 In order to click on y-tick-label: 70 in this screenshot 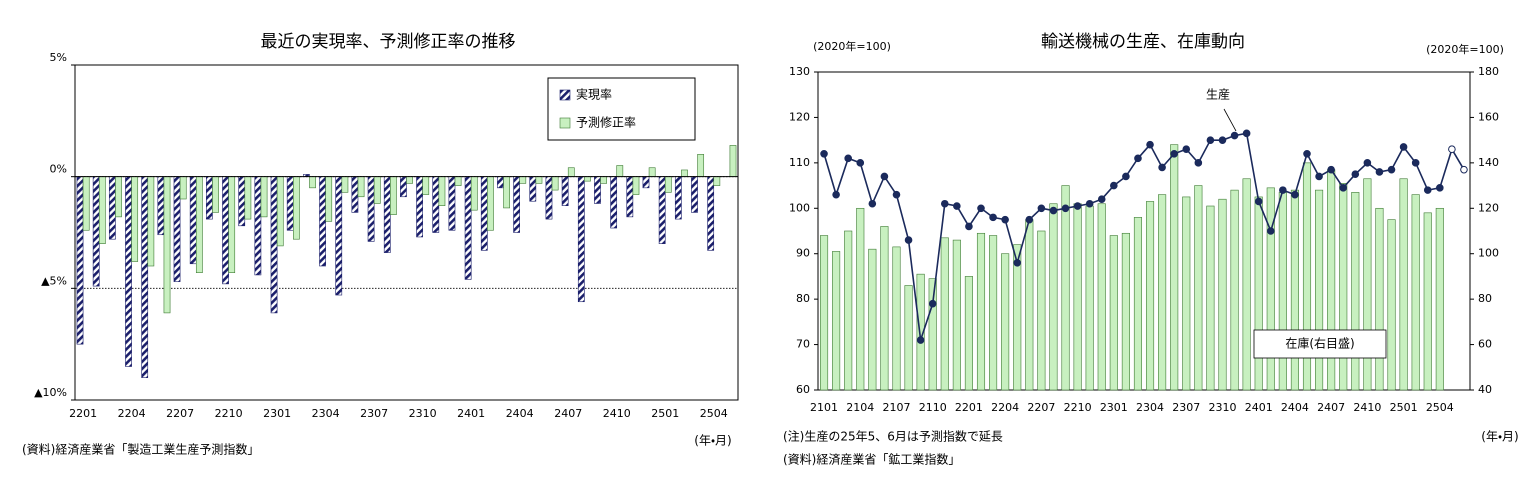, I will do `click(803, 344)`.